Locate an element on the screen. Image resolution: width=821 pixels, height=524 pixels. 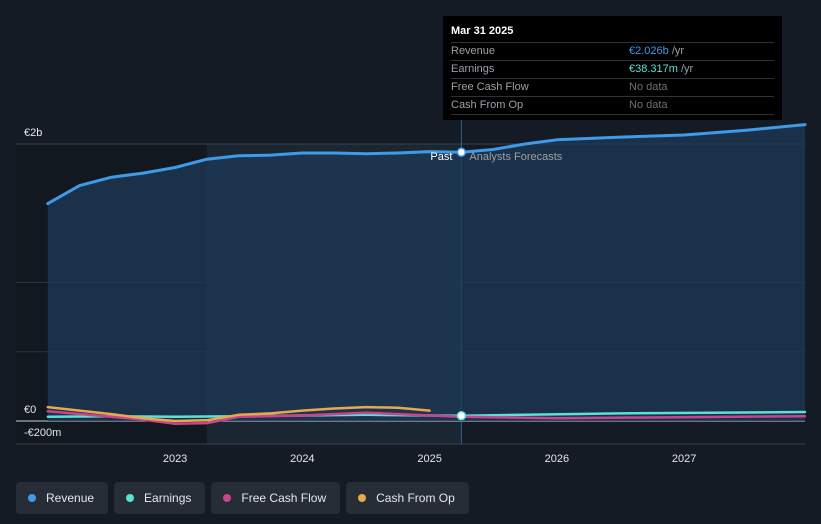
tooltip-value: €2.026b is located at coordinates (649, 51).